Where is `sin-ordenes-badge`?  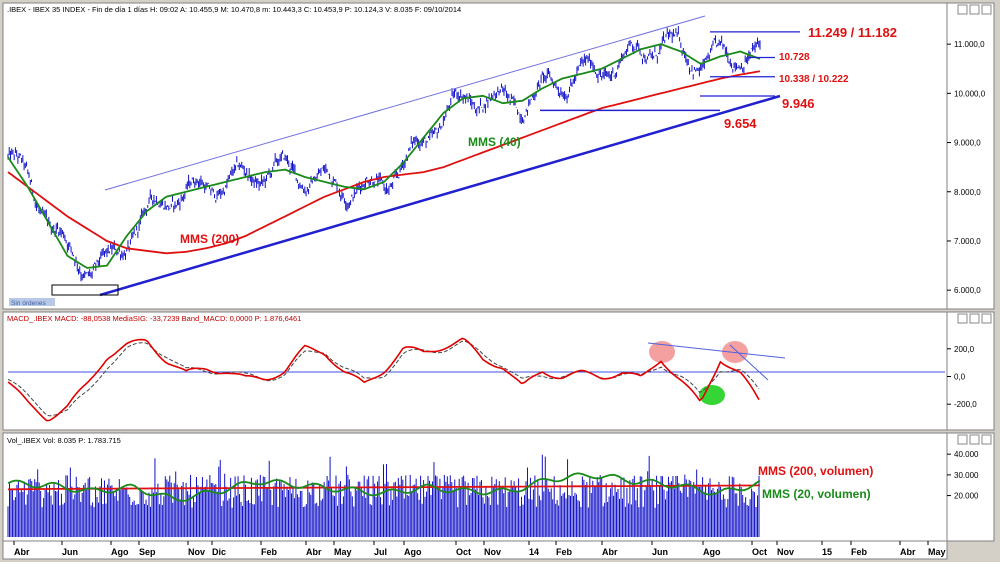 sin-ordenes-badge is located at coordinates (32, 302).